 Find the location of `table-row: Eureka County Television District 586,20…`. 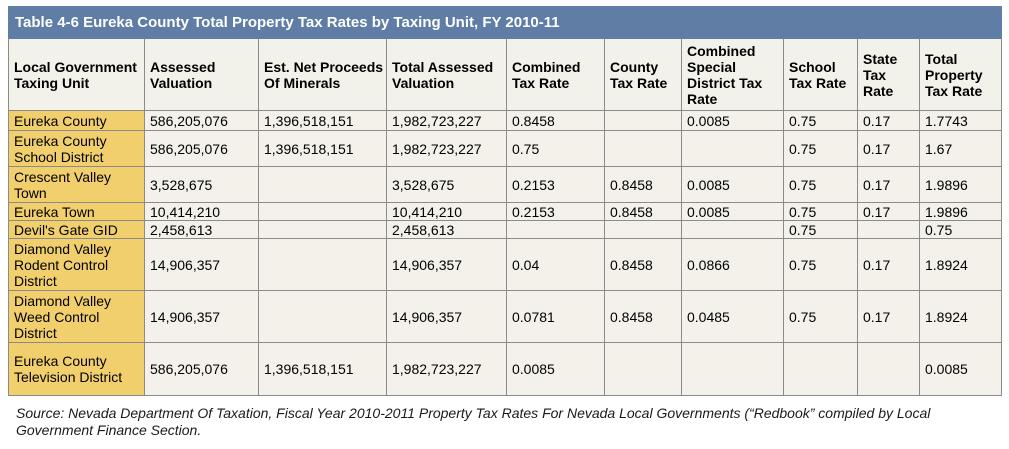

table-row: Eureka County Television District 586,20… is located at coordinates (505, 369).